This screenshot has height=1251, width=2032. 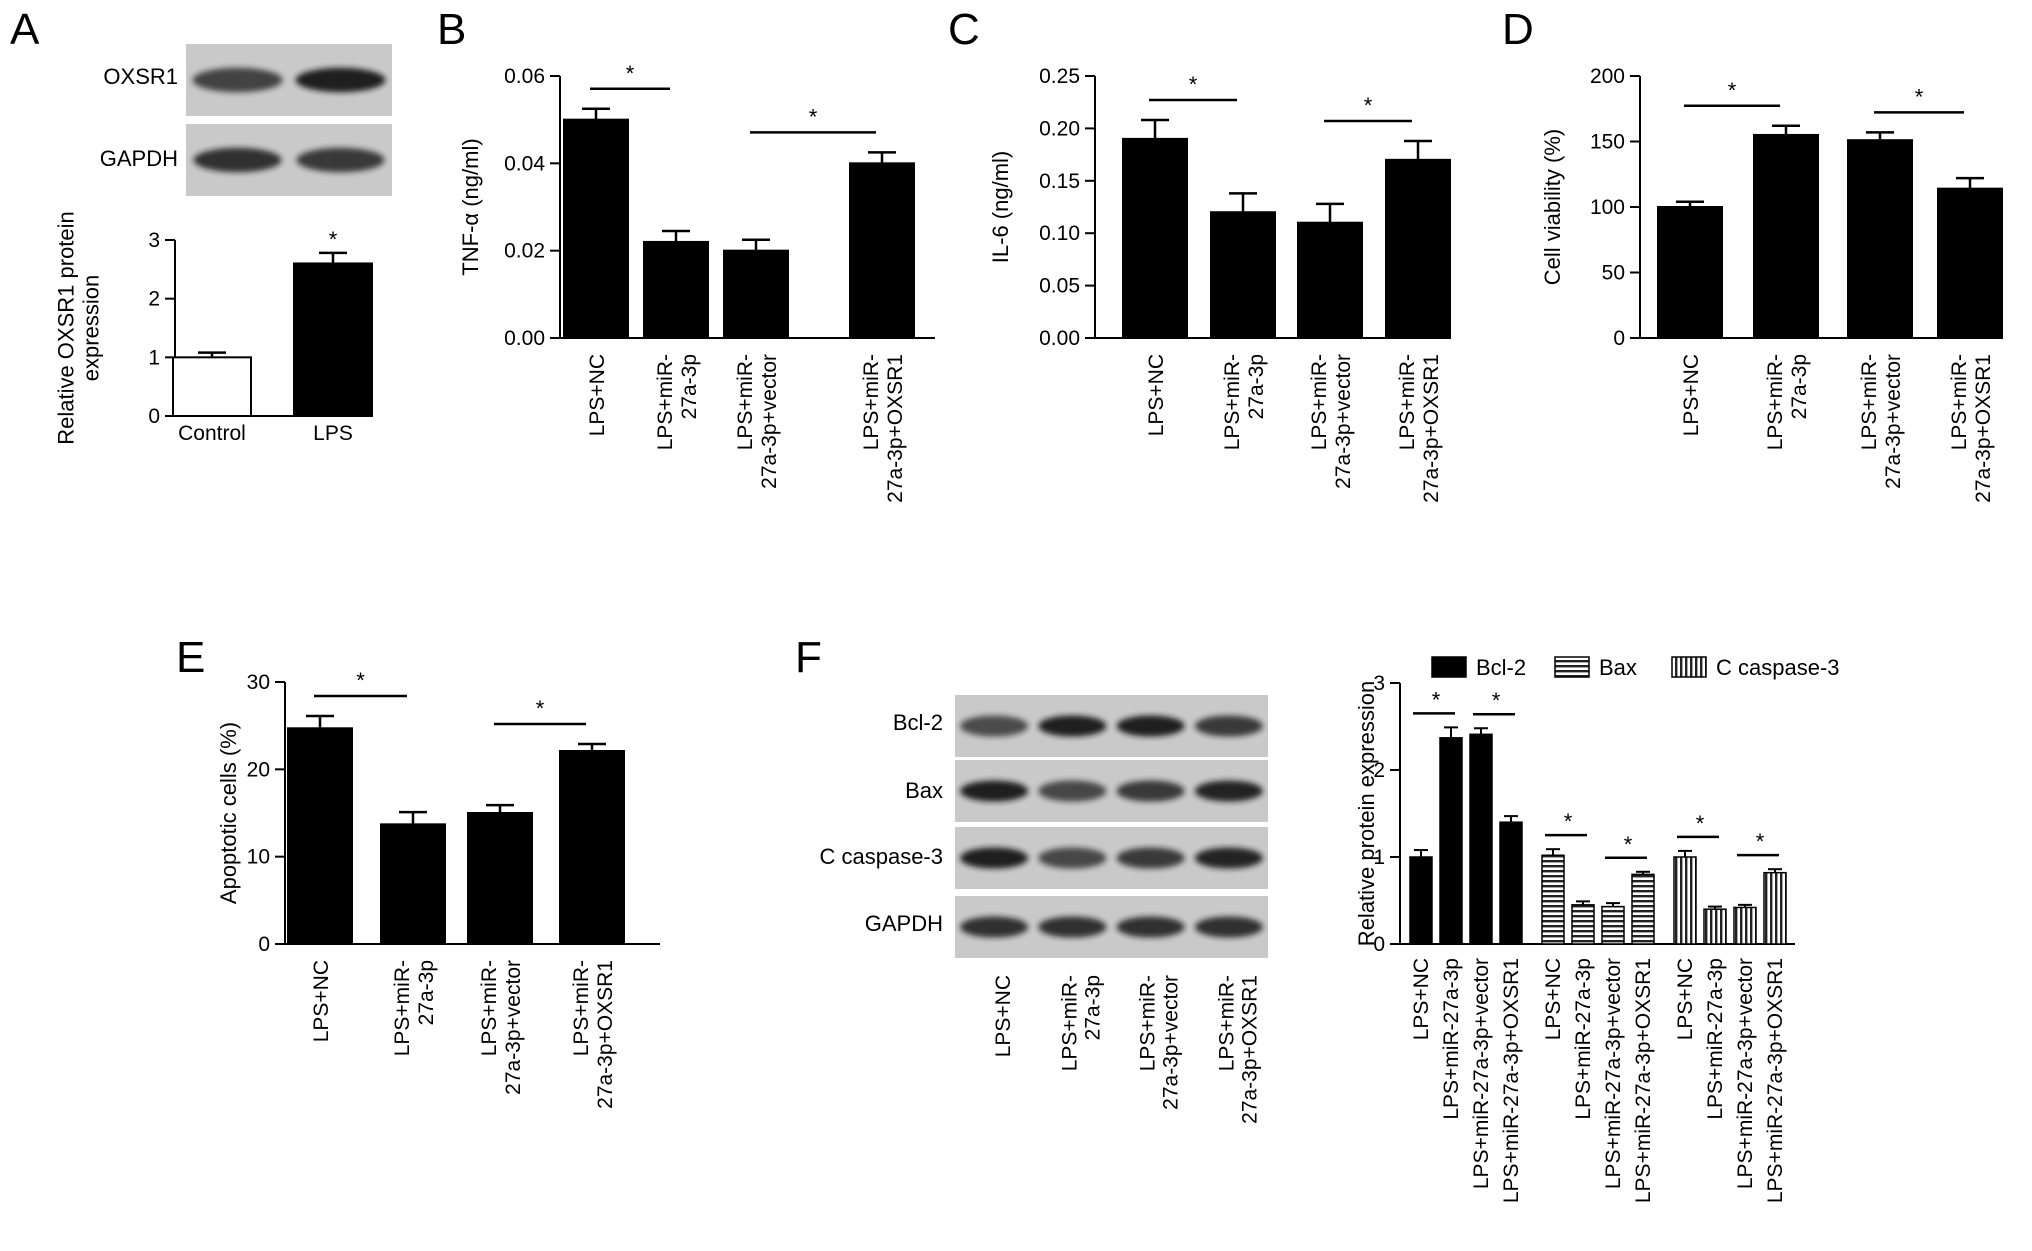 What do you see at coordinates (1059, 128) in the screenshot?
I see `y-tick-label: 0.20` at bounding box center [1059, 128].